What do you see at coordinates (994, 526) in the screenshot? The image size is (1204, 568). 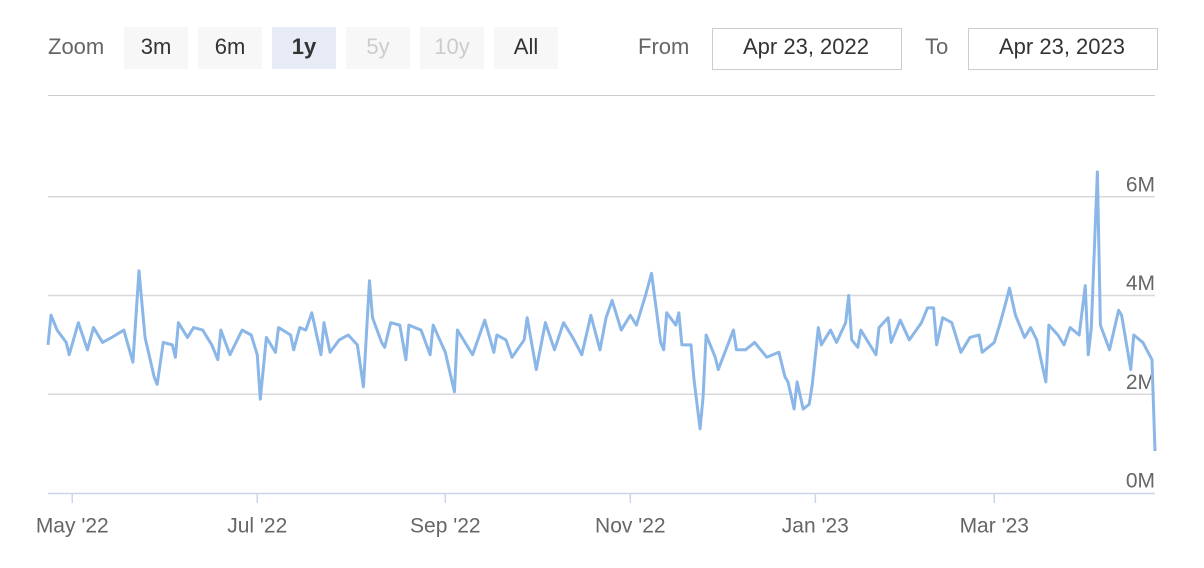 I see `x-tick-label: Mar '23` at bounding box center [994, 526].